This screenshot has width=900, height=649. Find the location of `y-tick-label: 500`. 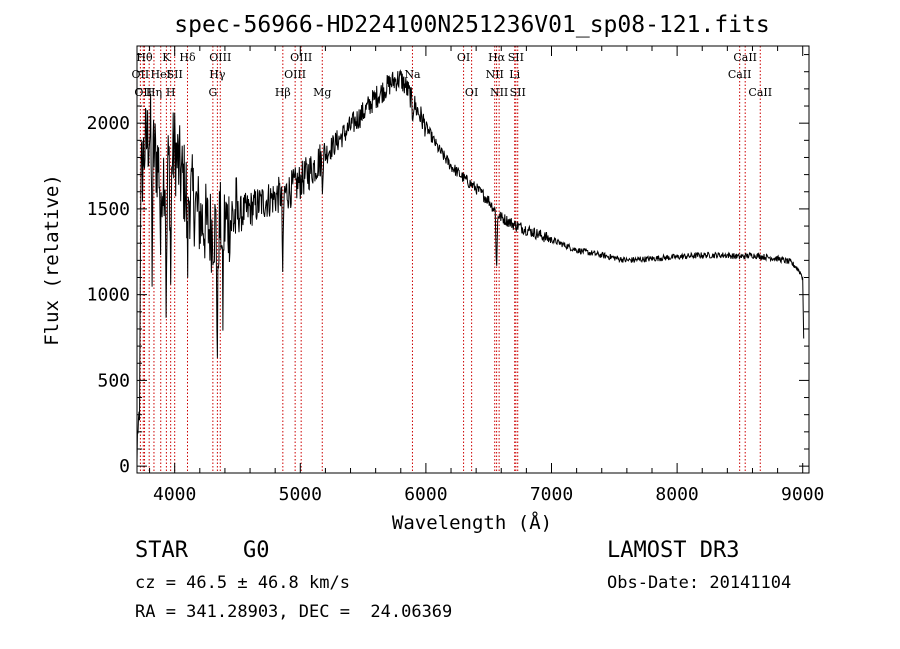

y-tick-label: 500 is located at coordinates (113, 380).